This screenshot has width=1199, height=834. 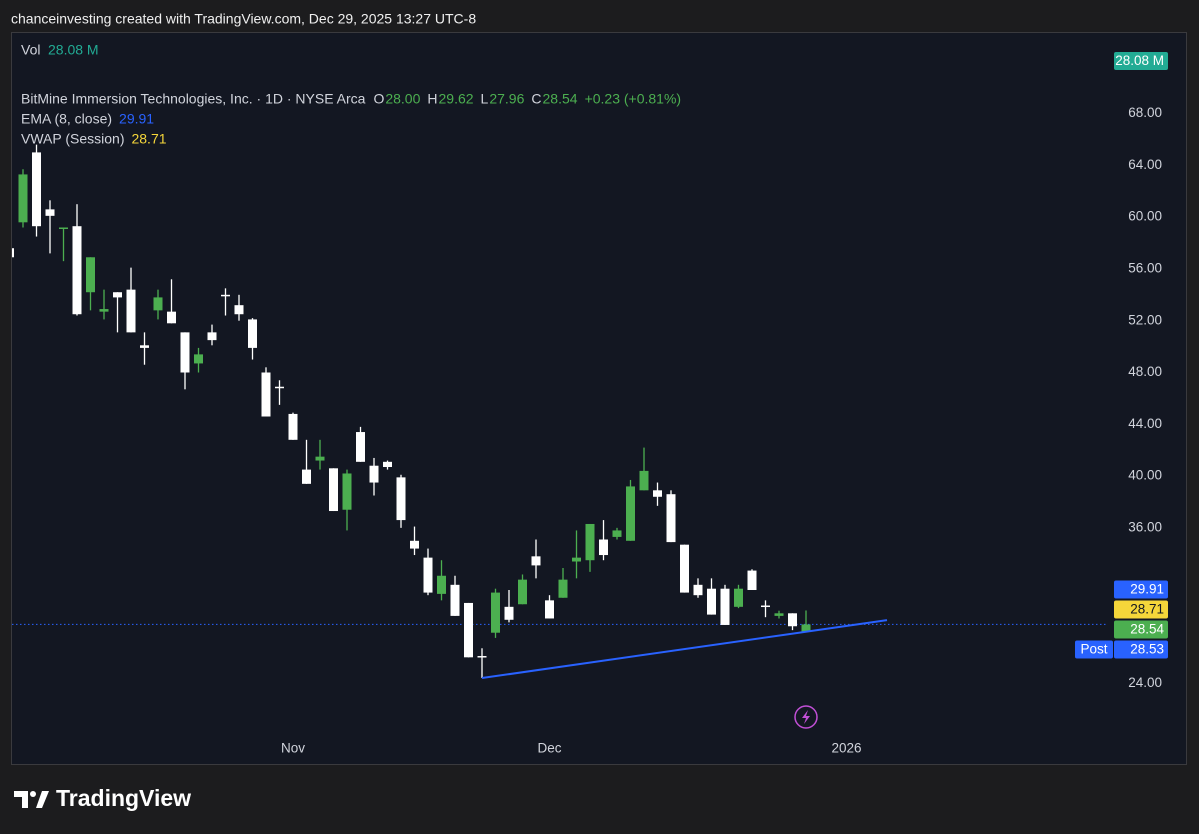 I want to click on post-tag: Post, so click(x=1093, y=649).